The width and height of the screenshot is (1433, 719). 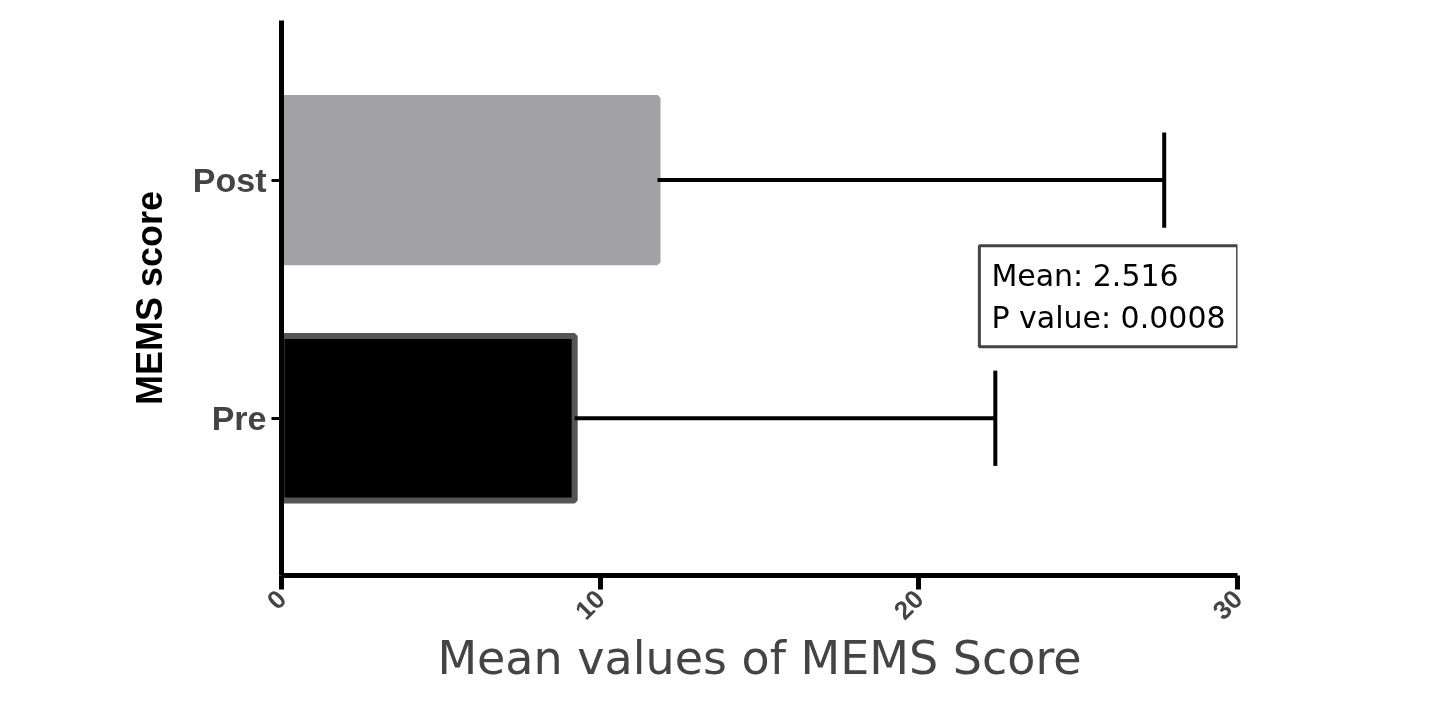 I want to click on y-axis-title: MEMS score, so click(x=149, y=298).